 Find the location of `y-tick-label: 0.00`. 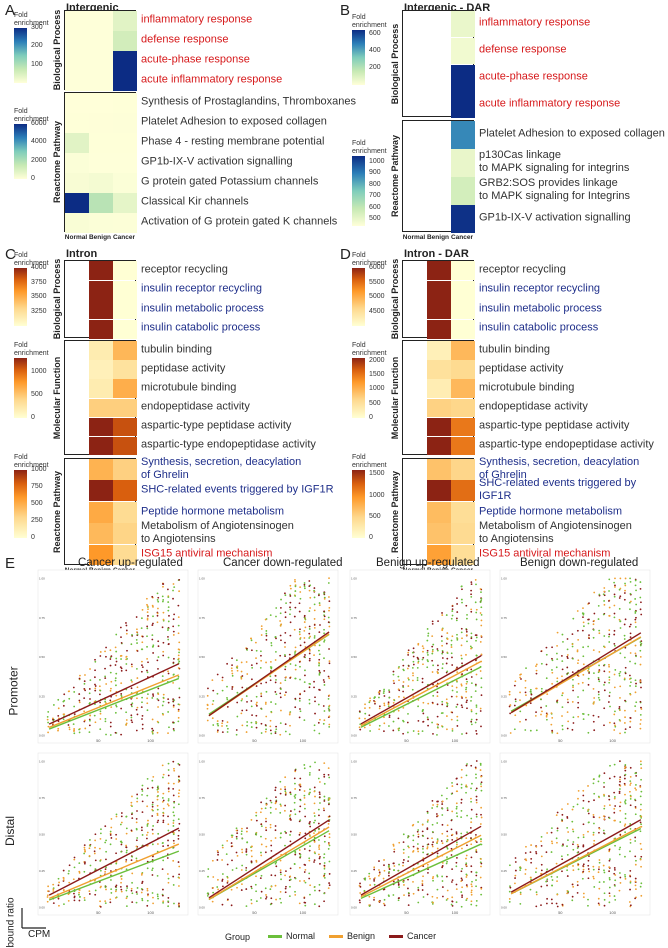

y-tick-label: 0.00 is located at coordinates (202, 908).